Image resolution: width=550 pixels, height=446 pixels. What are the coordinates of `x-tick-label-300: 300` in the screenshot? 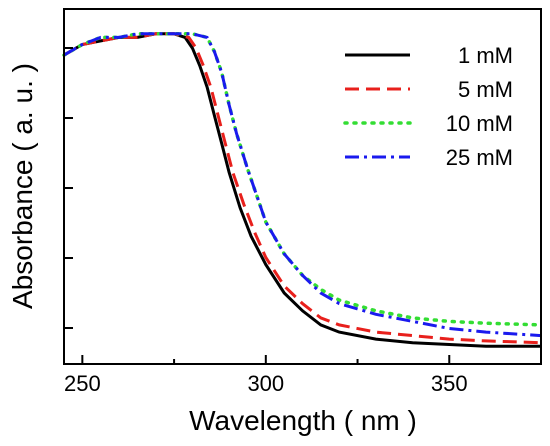 It's located at (265, 383).